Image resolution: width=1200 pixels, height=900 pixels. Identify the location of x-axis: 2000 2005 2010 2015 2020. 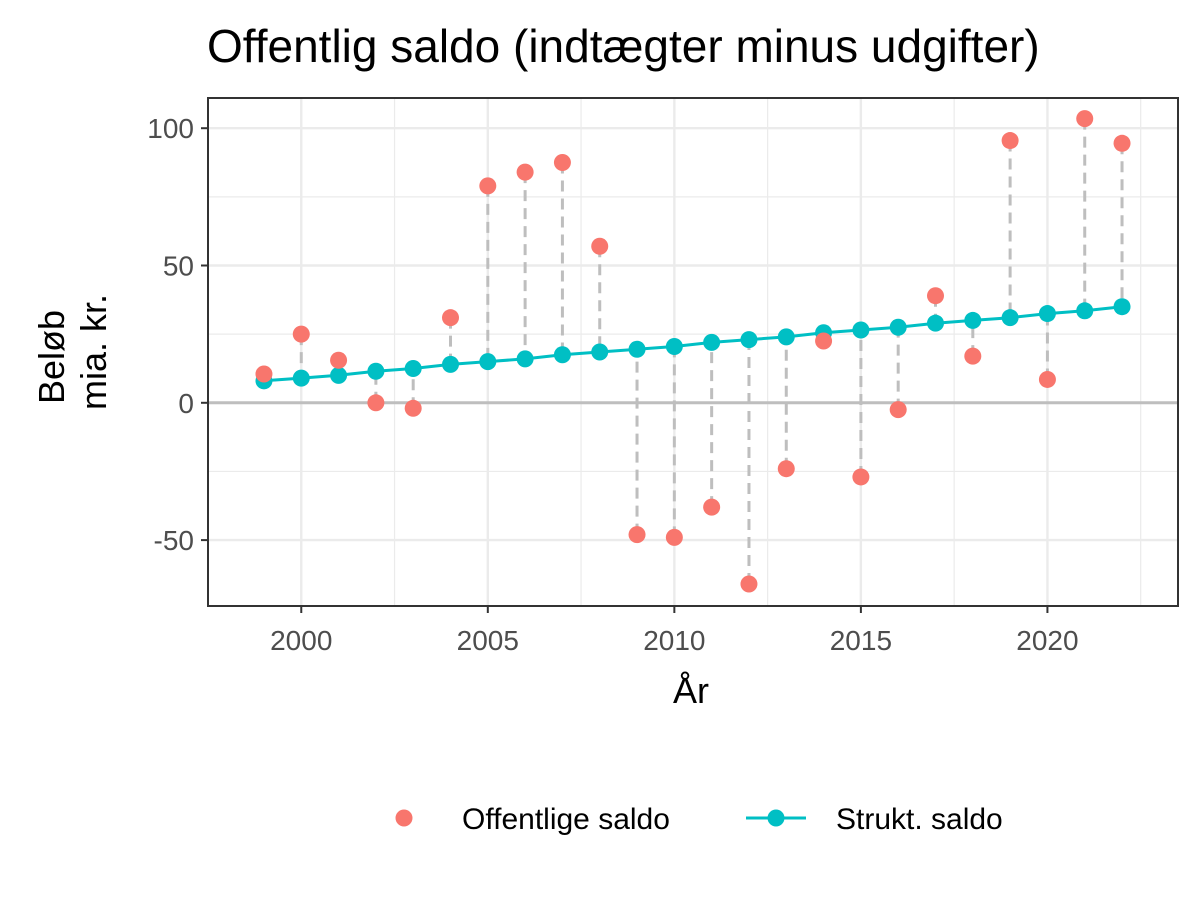
(674, 631).